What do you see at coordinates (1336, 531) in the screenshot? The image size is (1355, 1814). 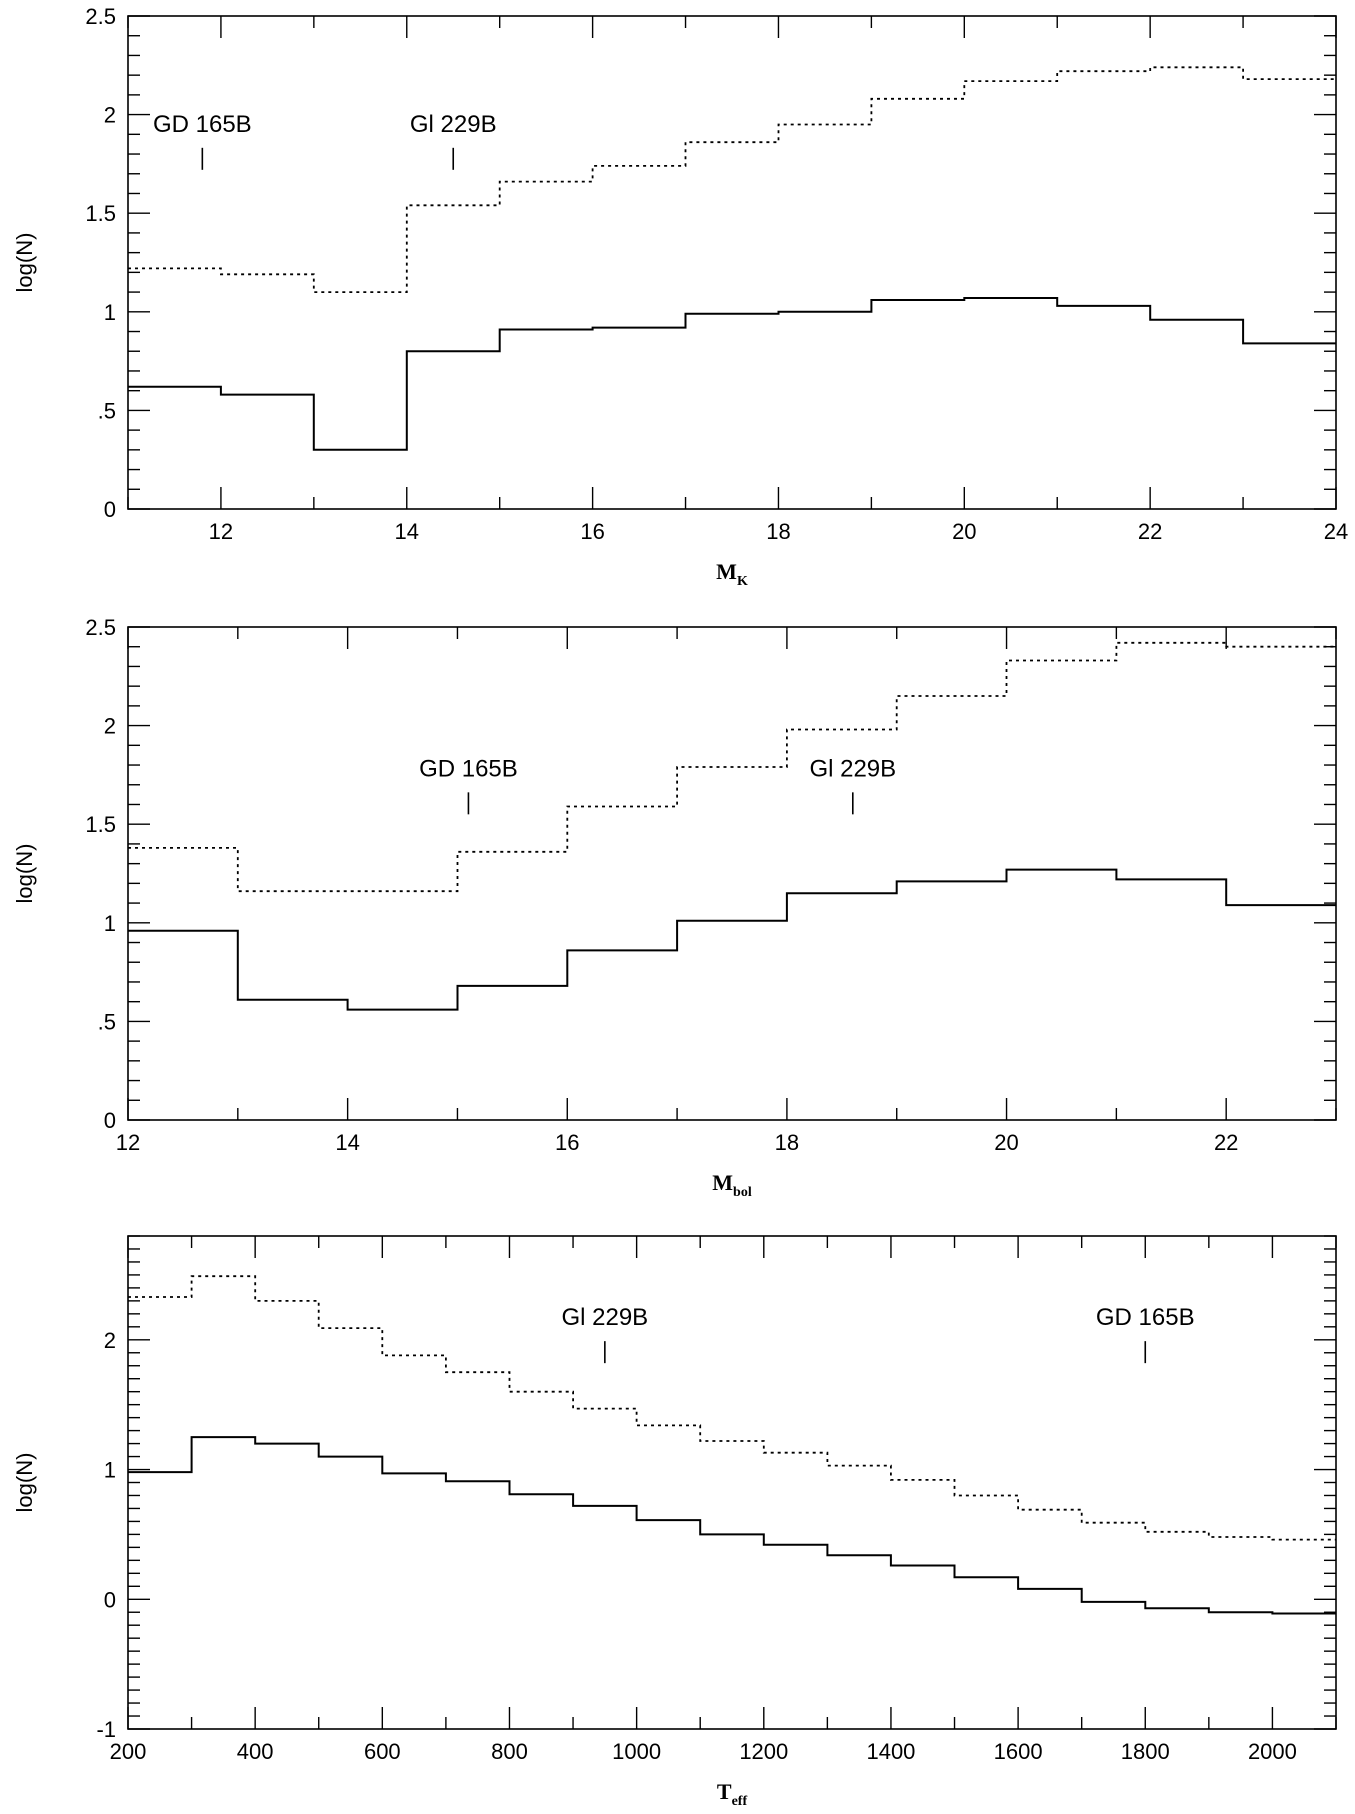 I see `x-tick-label: 24` at bounding box center [1336, 531].